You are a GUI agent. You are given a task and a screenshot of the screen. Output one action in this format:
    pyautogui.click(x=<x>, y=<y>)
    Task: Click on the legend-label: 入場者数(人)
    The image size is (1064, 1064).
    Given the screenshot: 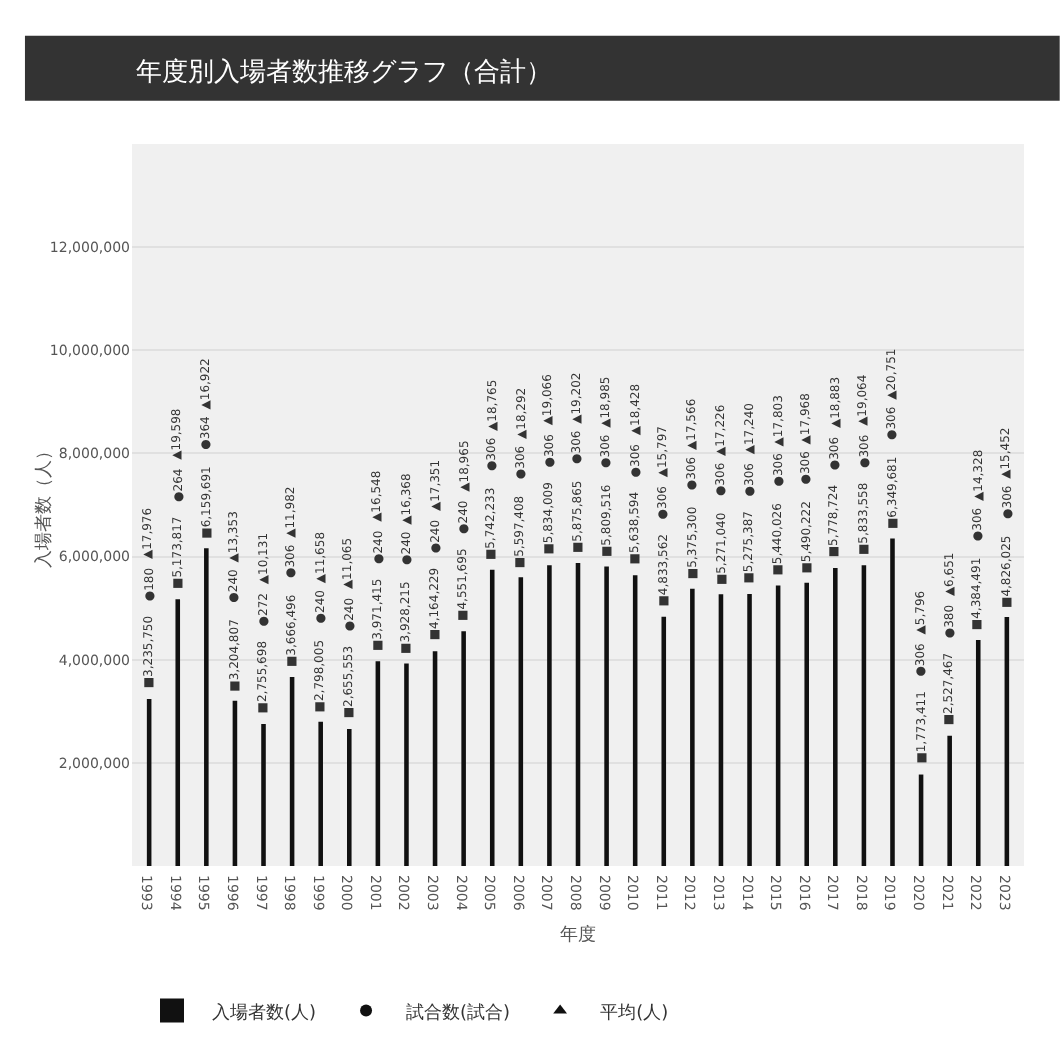 What is the action you would take?
    pyautogui.click(x=264, y=1012)
    